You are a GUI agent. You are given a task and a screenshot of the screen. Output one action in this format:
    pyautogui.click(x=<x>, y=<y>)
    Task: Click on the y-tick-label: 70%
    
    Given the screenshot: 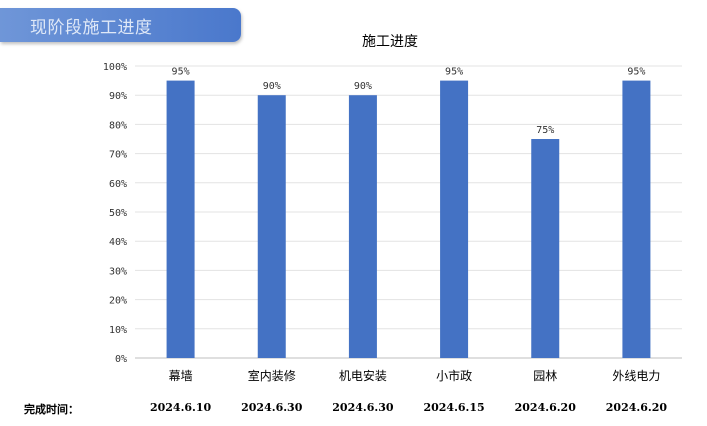 What is the action you would take?
    pyautogui.click(x=118, y=155)
    